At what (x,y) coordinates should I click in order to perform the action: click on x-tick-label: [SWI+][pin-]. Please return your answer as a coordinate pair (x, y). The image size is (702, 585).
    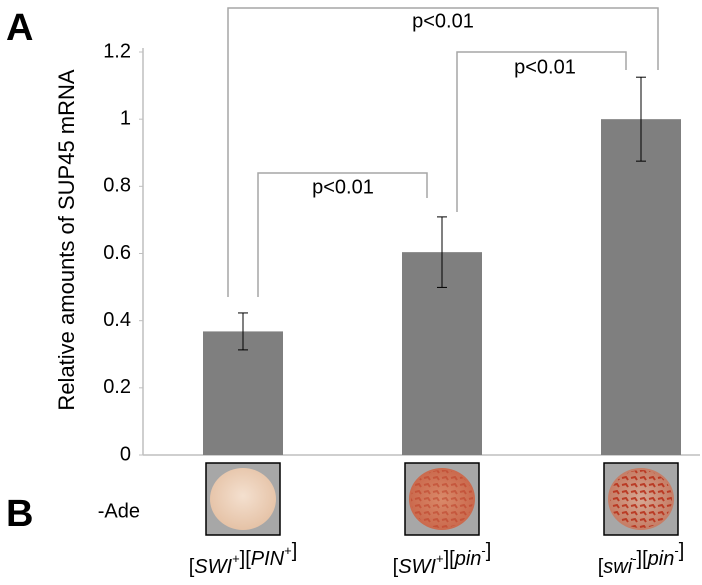
    Looking at the image, I should click on (442, 559).